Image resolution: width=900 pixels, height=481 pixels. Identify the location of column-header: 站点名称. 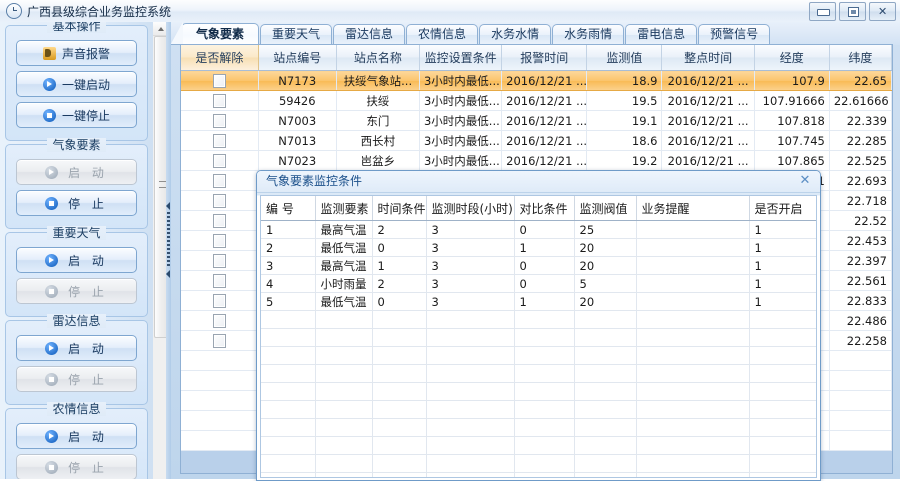
(378, 58).